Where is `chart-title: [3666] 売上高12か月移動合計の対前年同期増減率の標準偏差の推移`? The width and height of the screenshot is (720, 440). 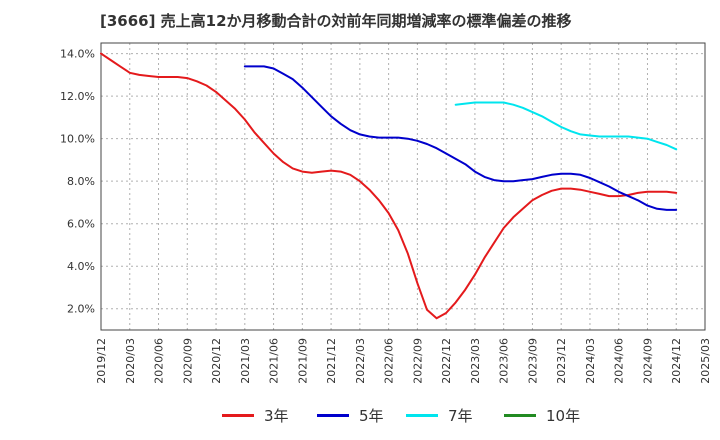
chart-title: [3666] 売上高12か月移動合計の対前年同期増減率の標準偏差の推移 is located at coordinates (336, 21).